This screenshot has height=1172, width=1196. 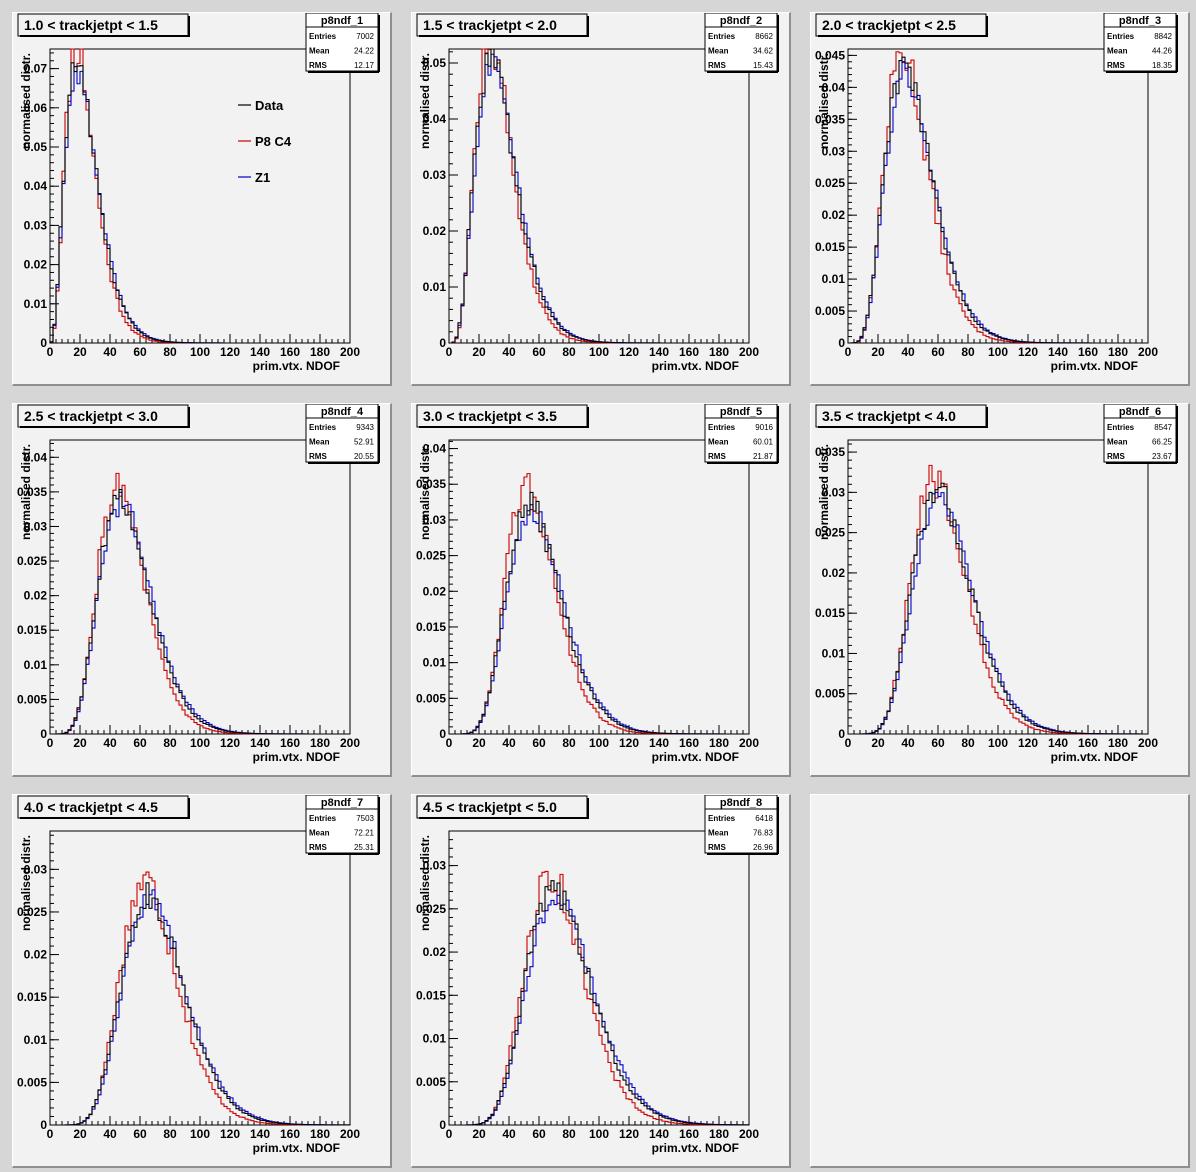 What do you see at coordinates (91, 25) in the screenshot?
I see `plot-title: 1.0 < trackjetpt < 1.5` at bounding box center [91, 25].